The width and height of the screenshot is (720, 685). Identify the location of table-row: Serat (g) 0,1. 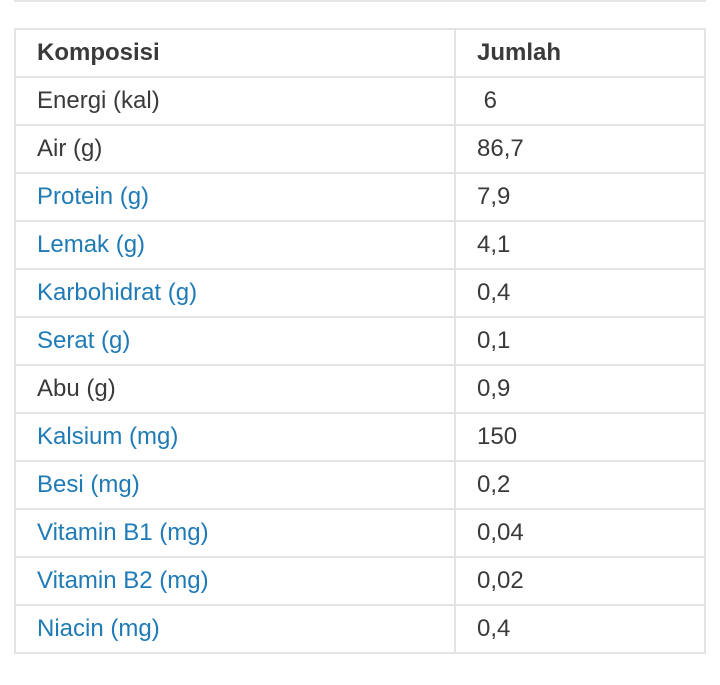
(360, 341).